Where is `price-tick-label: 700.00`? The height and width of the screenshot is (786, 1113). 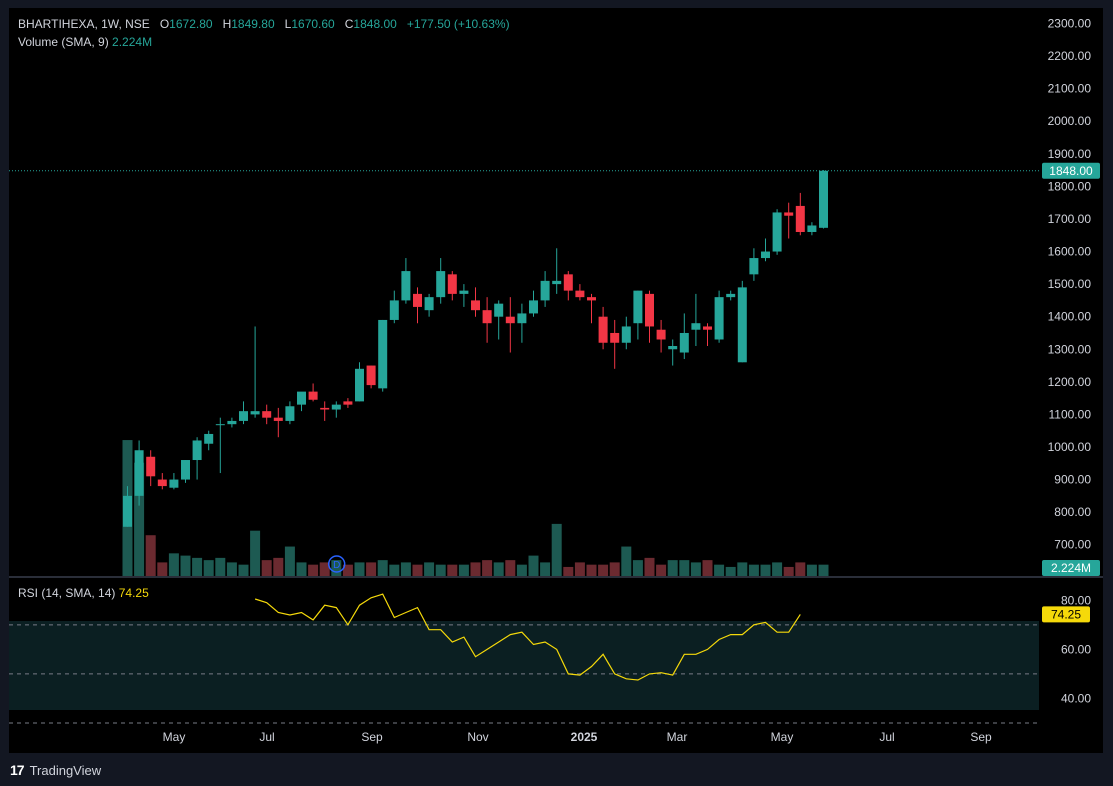 price-tick-label: 700.00 is located at coordinates (1072, 545).